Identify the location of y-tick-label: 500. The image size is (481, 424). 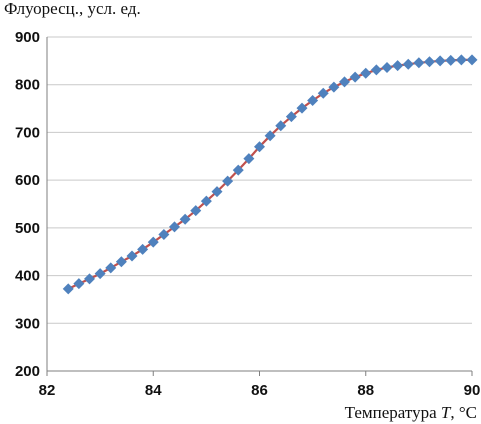
(27, 228).